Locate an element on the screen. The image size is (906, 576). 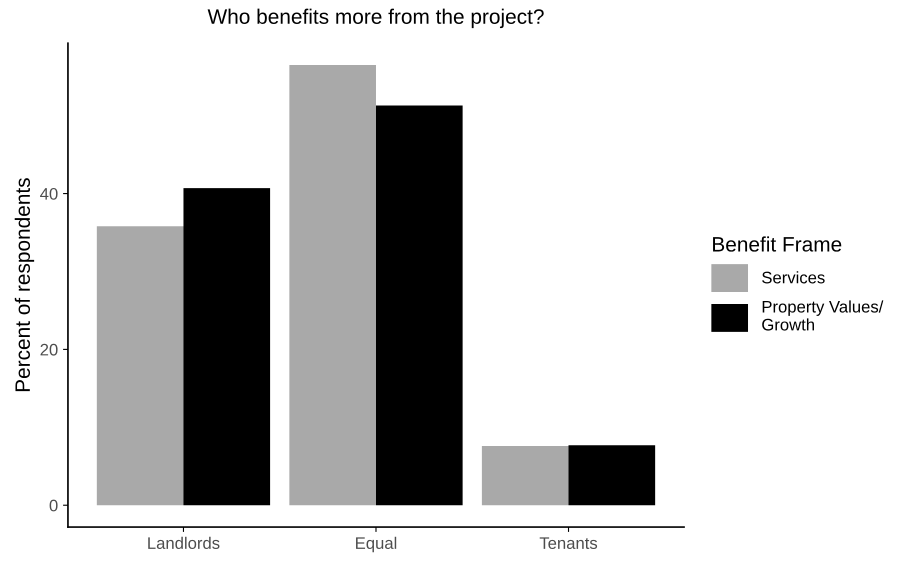
chart-title: Who benefits more from the project? is located at coordinates (376, 18).